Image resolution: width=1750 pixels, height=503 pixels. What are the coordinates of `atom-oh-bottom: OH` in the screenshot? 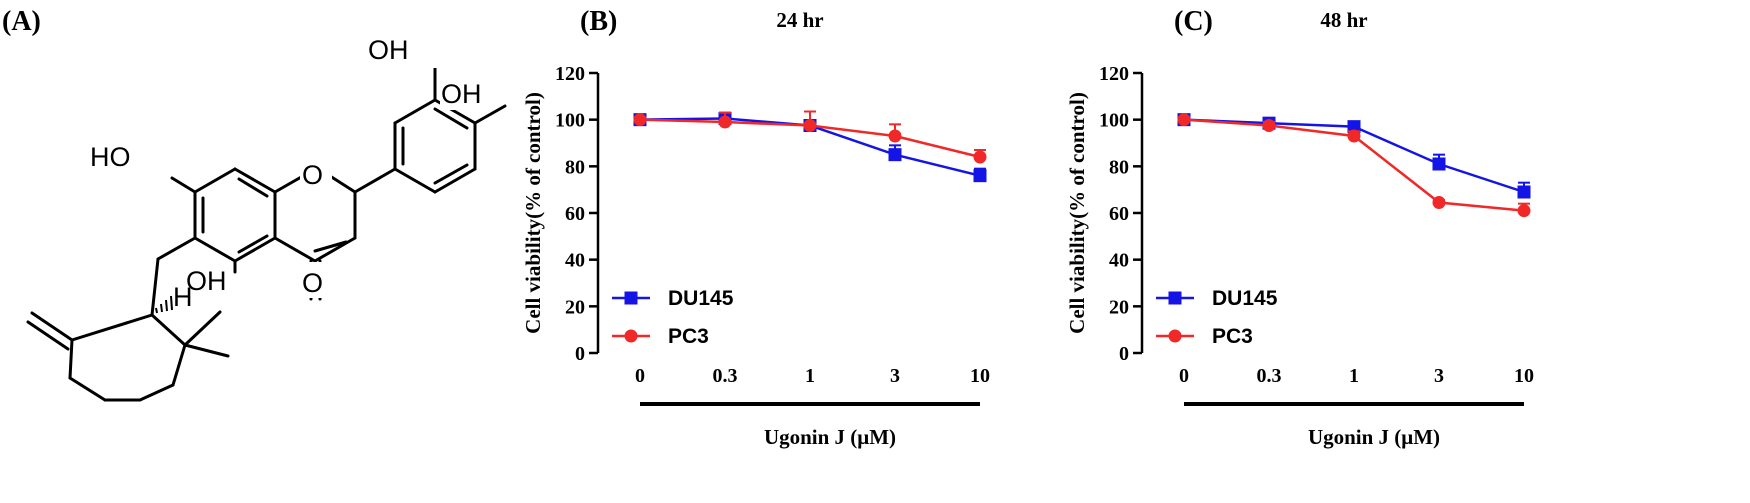 It's located at (206, 281).